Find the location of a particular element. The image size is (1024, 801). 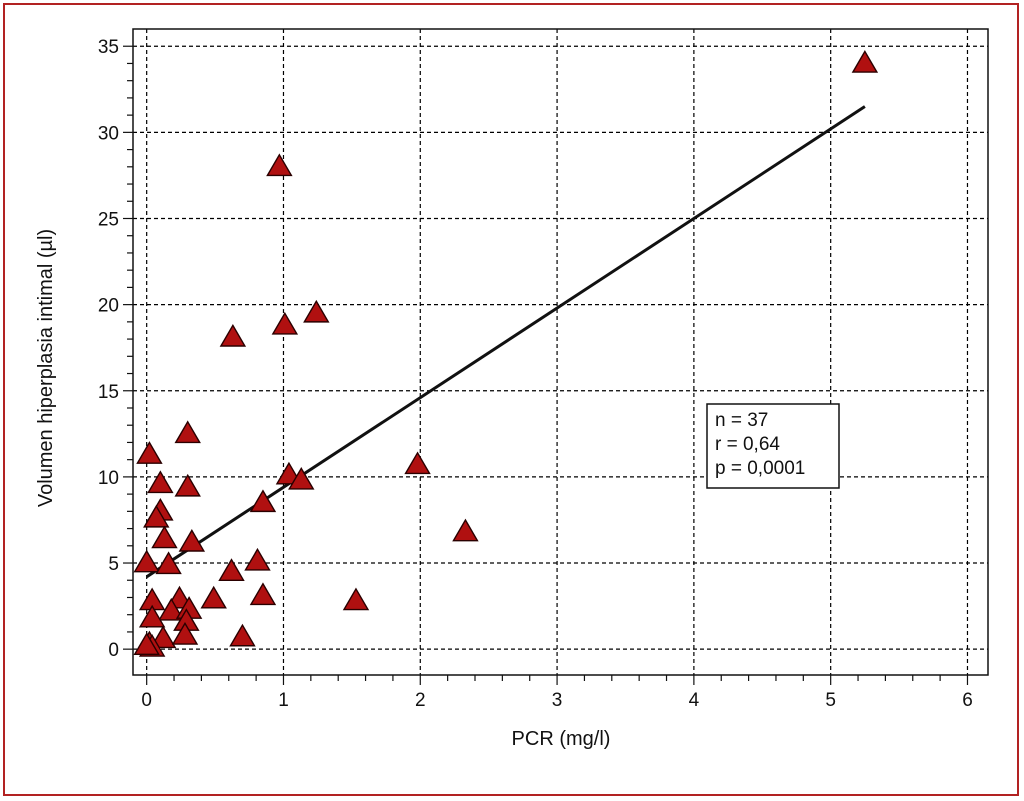

x-tick-label: 6 is located at coordinates (967, 700).